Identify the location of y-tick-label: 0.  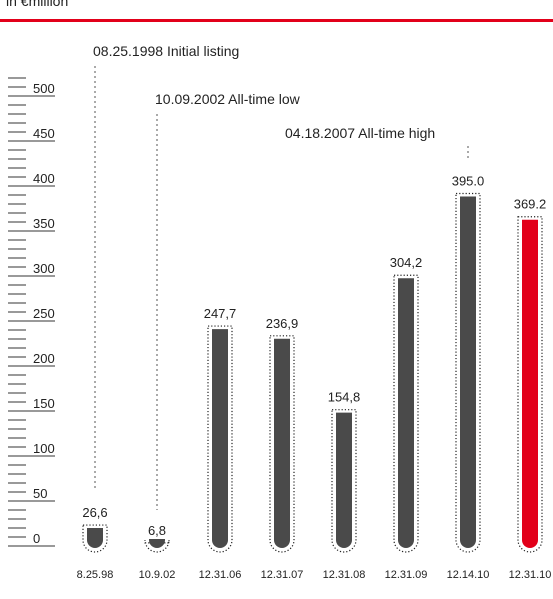
(36, 538).